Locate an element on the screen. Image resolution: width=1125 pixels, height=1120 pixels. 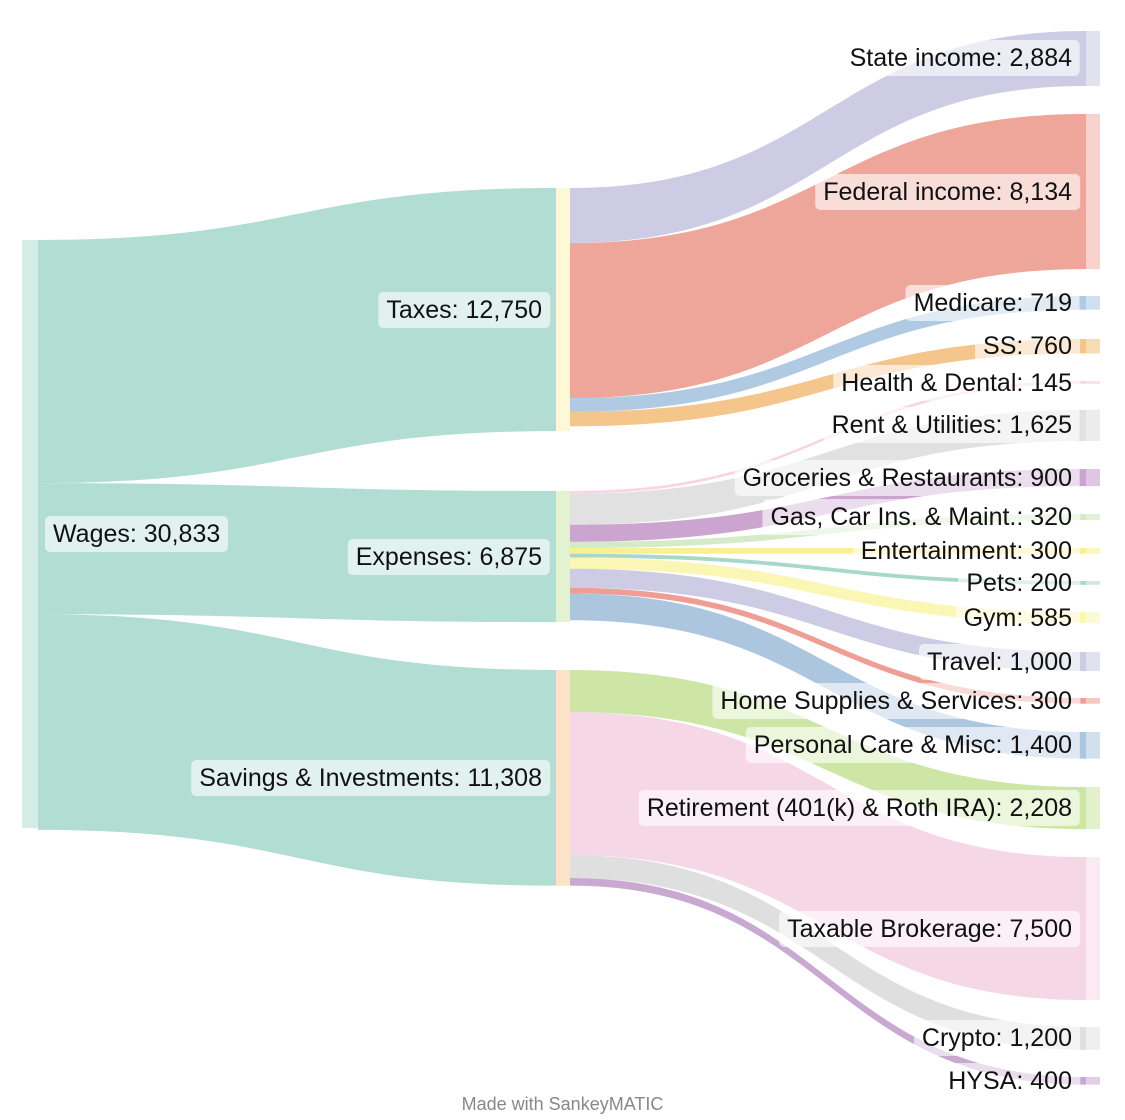
node-label-state-income: State income: 2,884 is located at coordinates (960, 58).